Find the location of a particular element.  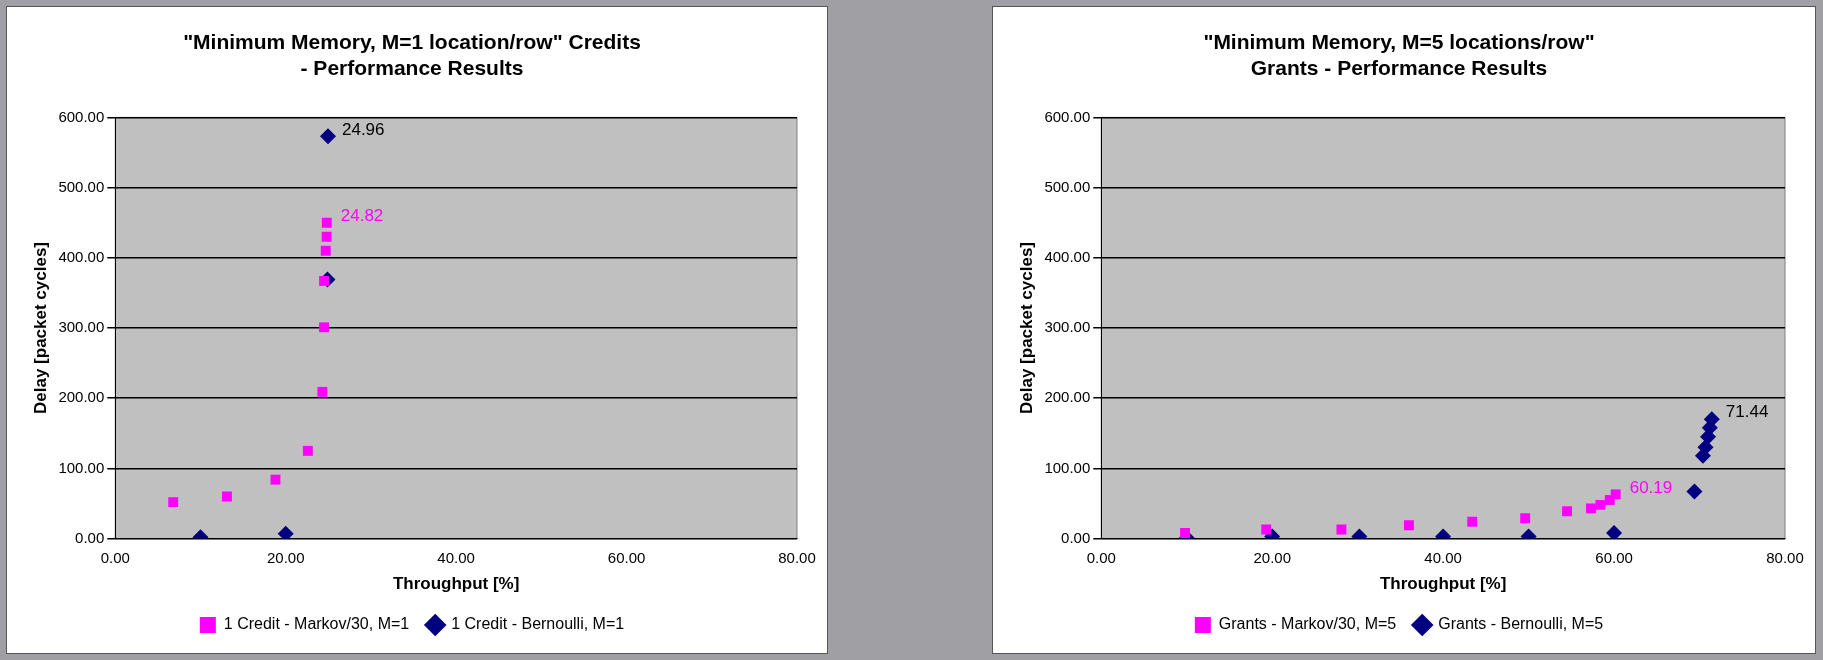

annotation: 71.44 is located at coordinates (1747, 412).